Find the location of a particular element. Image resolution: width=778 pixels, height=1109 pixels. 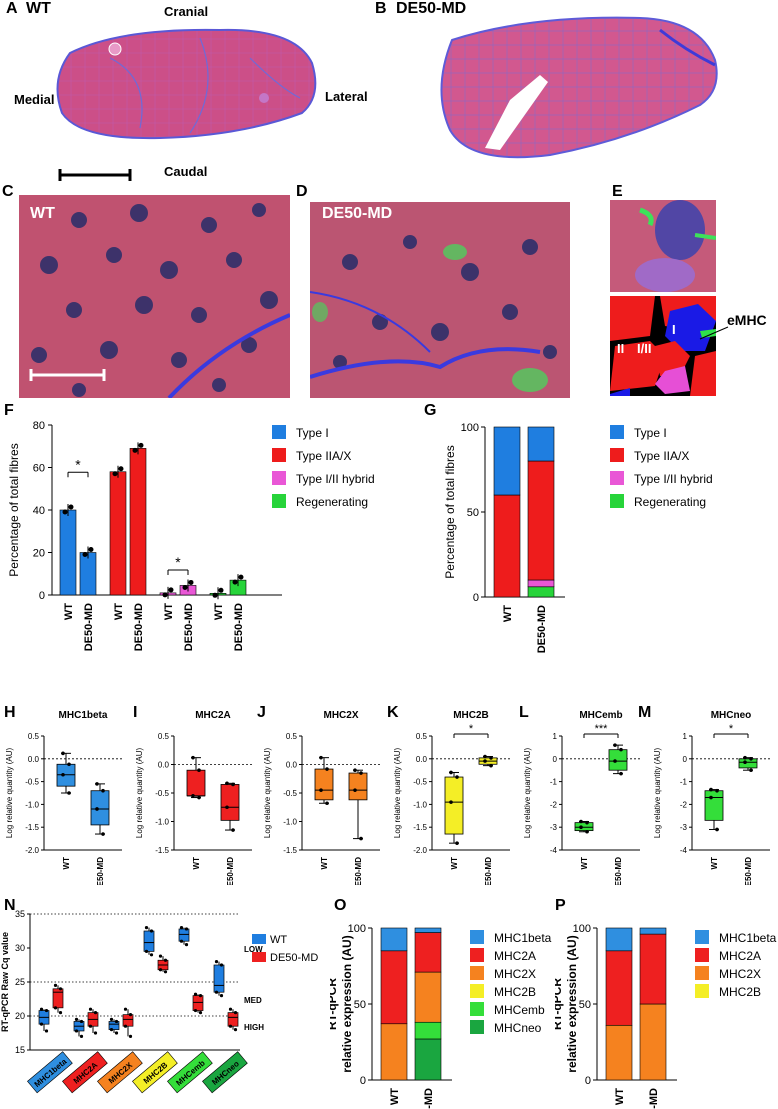

k-sig-marker: * is located at coordinates (471, 729).